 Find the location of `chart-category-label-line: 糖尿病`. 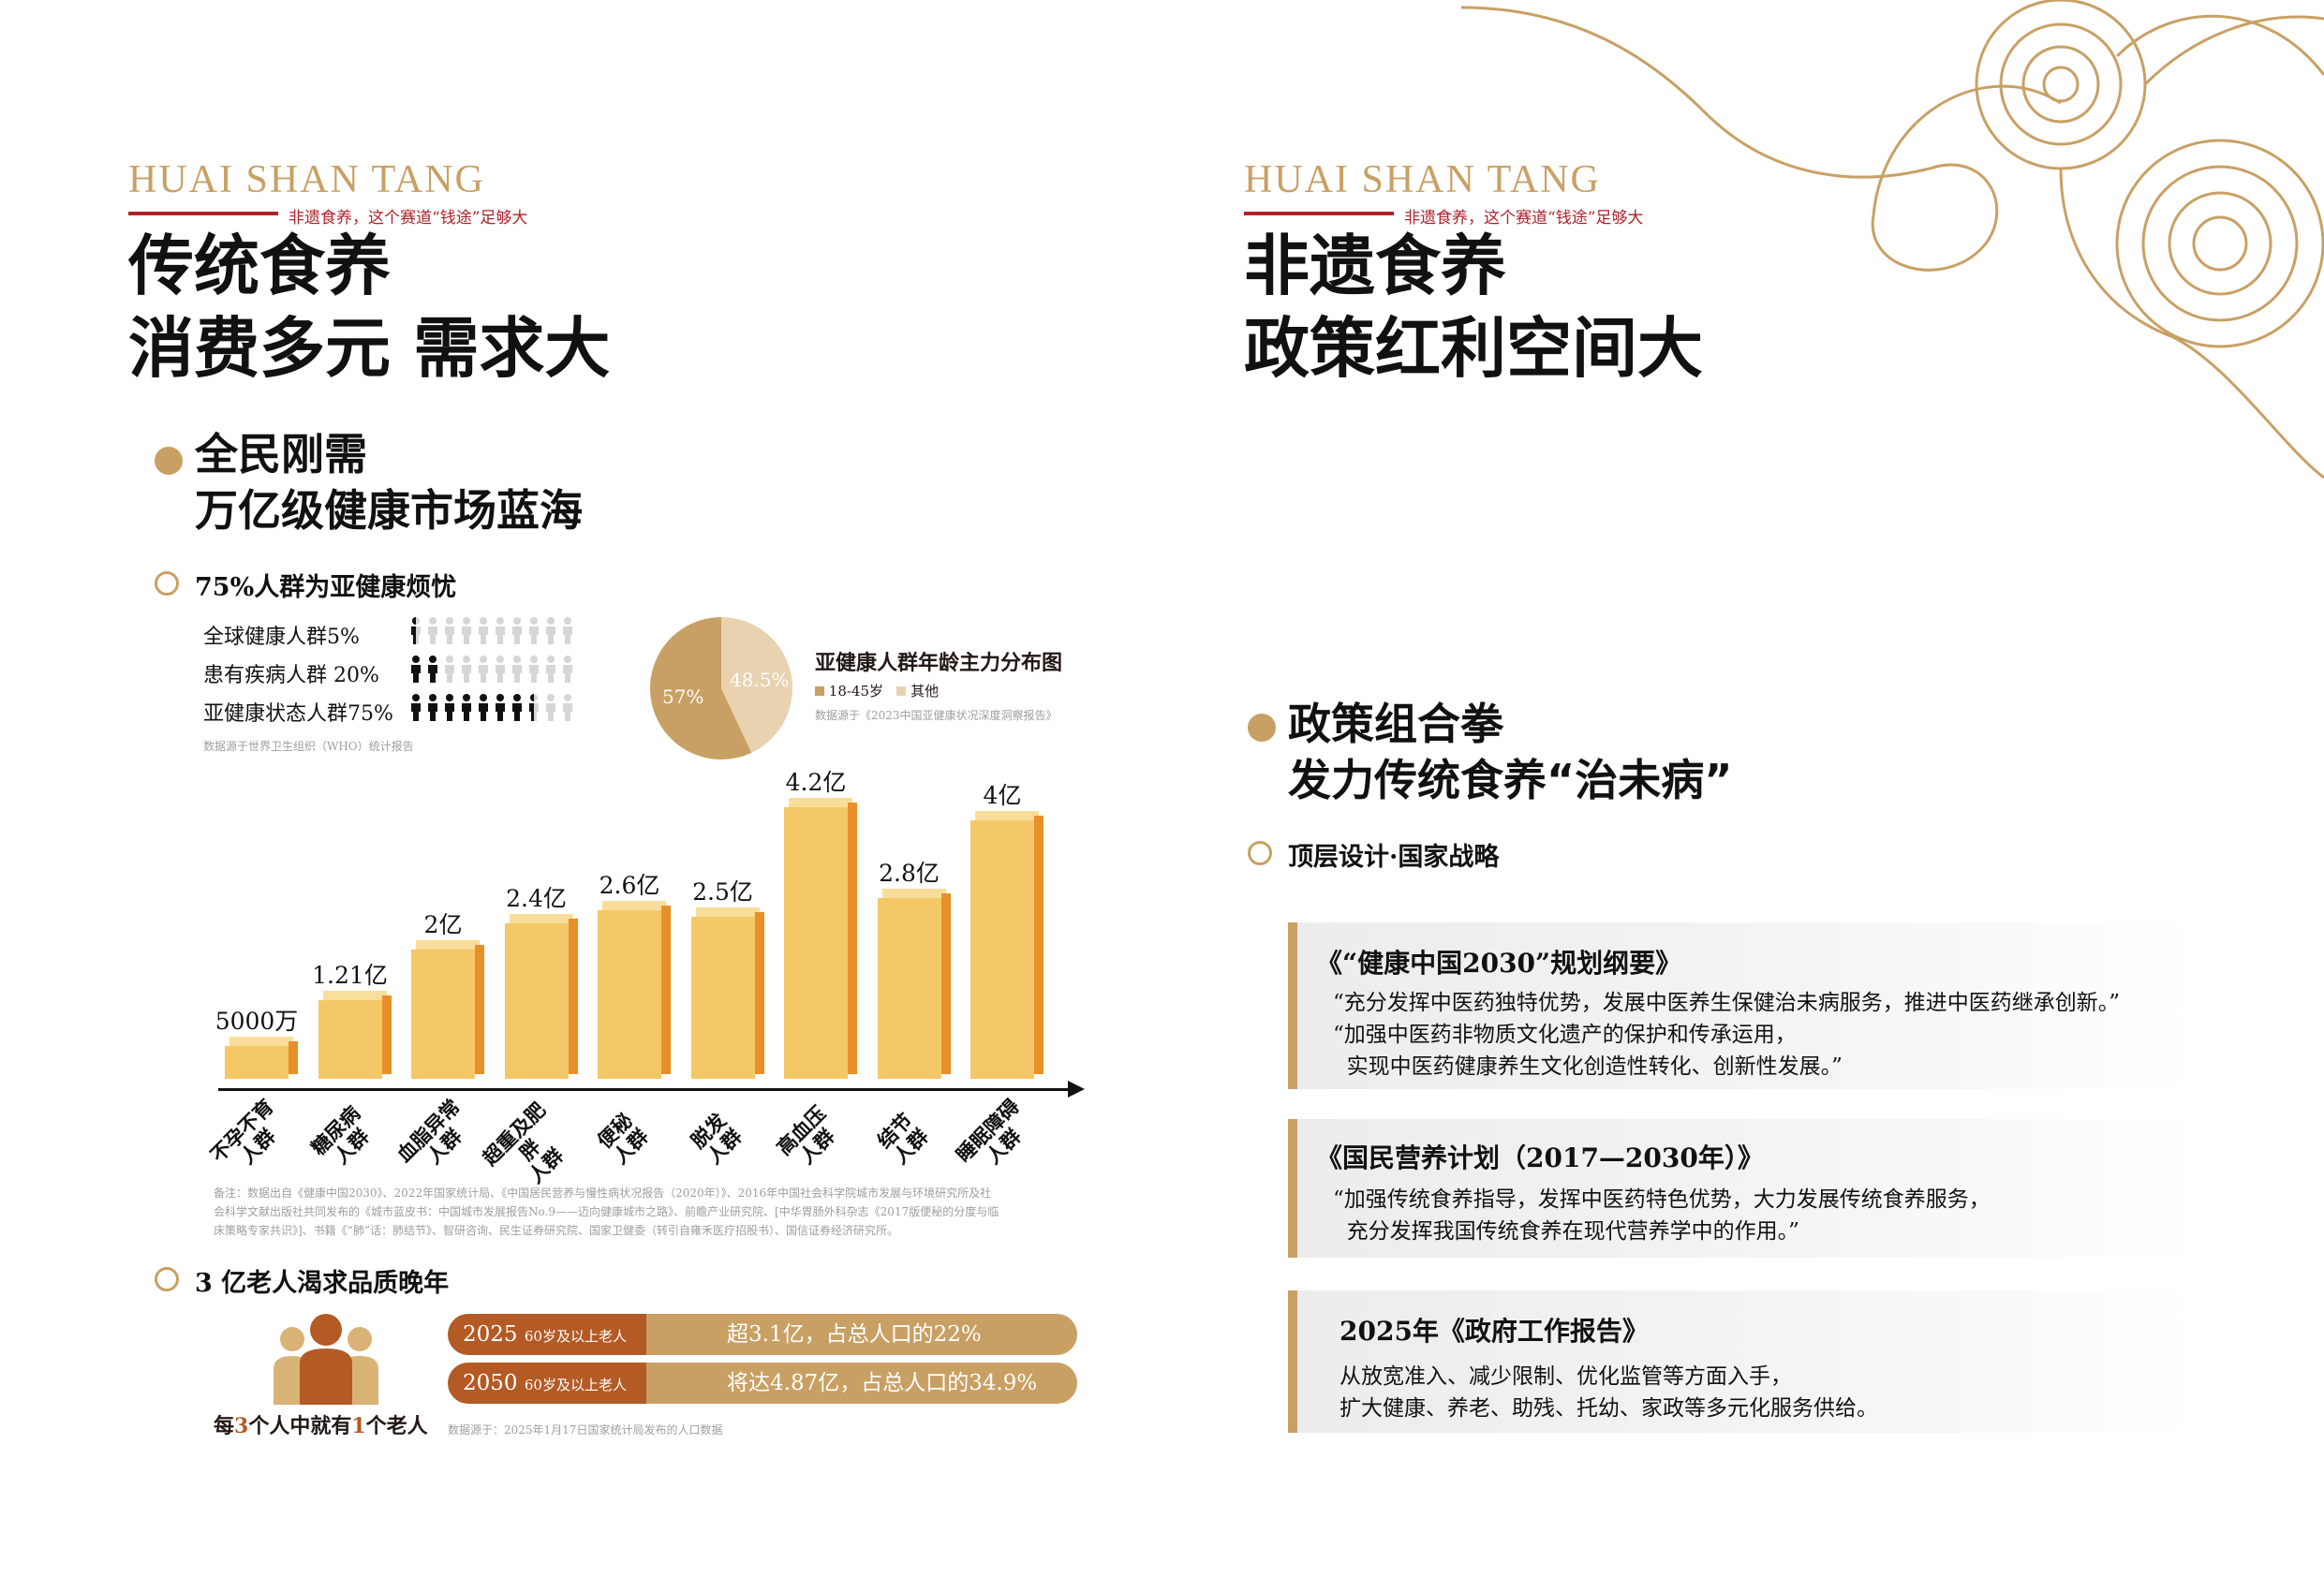

chart-category-label-line: 糖尿病 is located at coordinates (334, 1130).